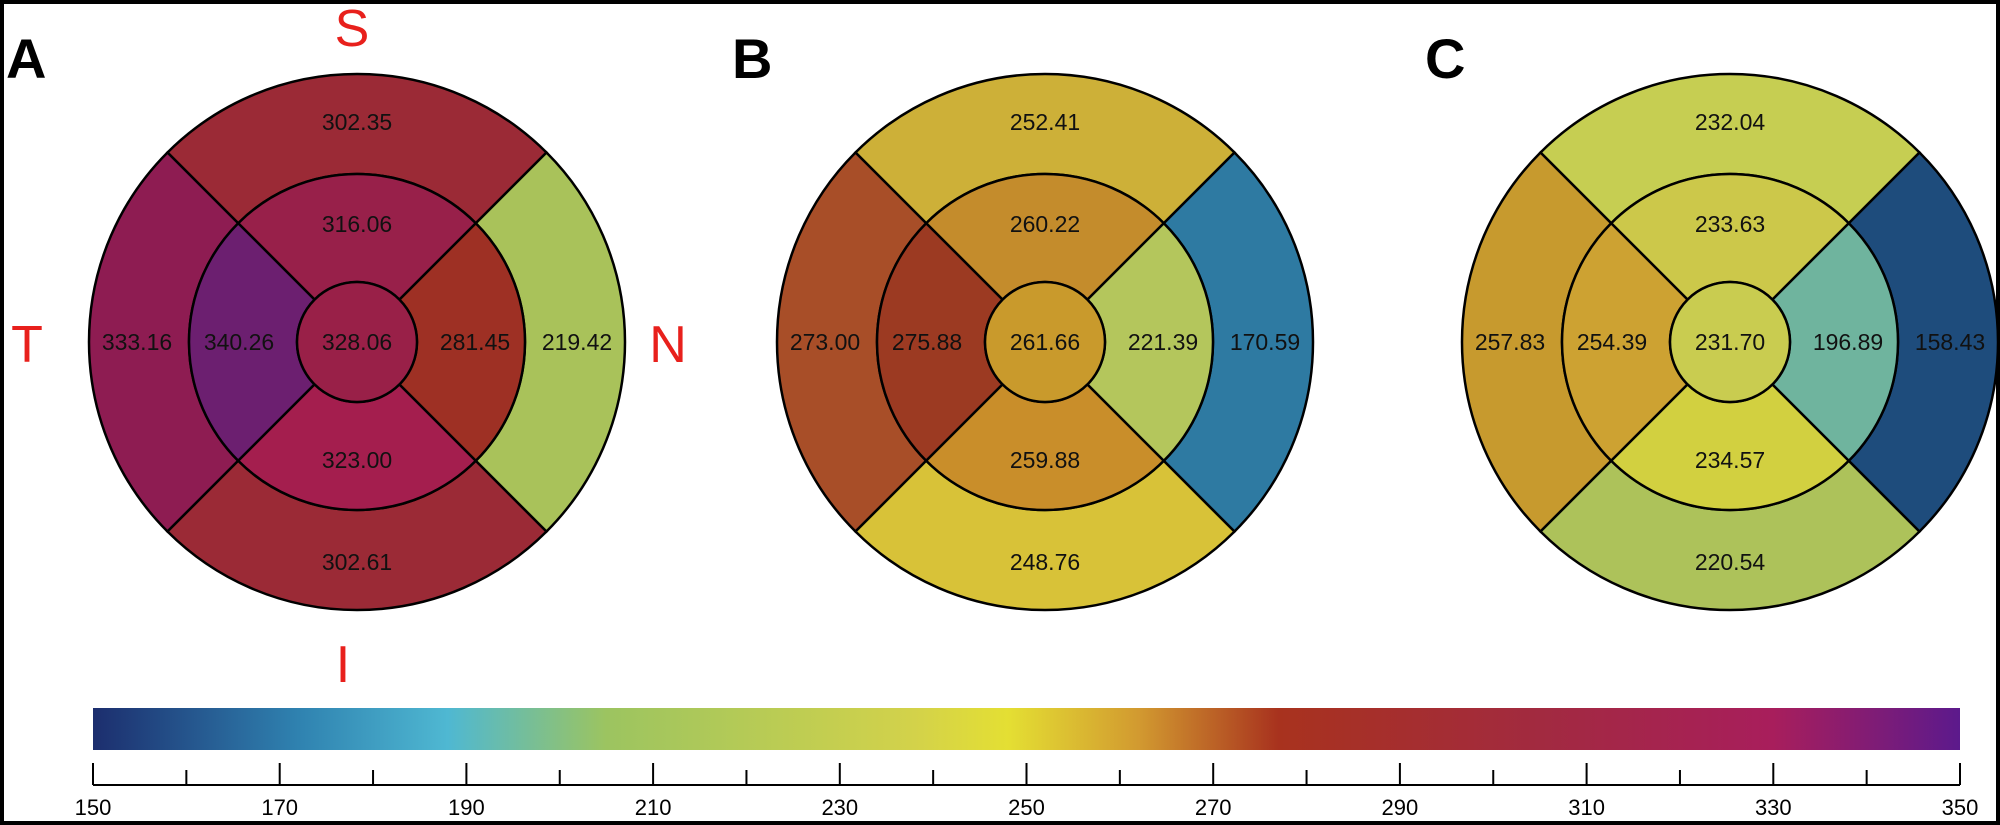 Image resolution: width=2000 pixels, height=825 pixels. I want to click on value-inner-temporal-b: 275.88, so click(927, 342).